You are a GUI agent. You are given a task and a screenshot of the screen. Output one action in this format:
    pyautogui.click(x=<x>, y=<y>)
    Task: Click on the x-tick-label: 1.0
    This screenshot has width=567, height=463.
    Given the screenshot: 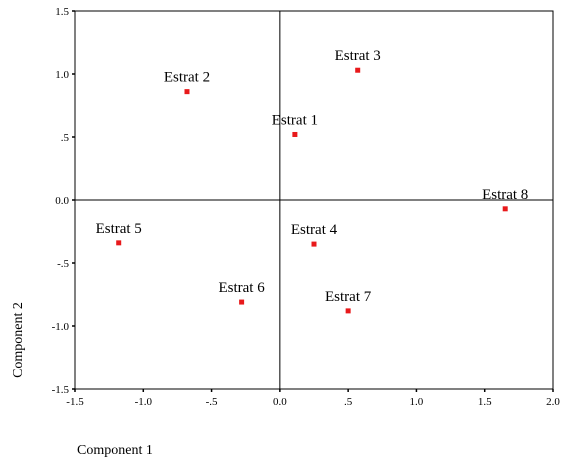 What is the action you would take?
    pyautogui.click(x=417, y=402)
    